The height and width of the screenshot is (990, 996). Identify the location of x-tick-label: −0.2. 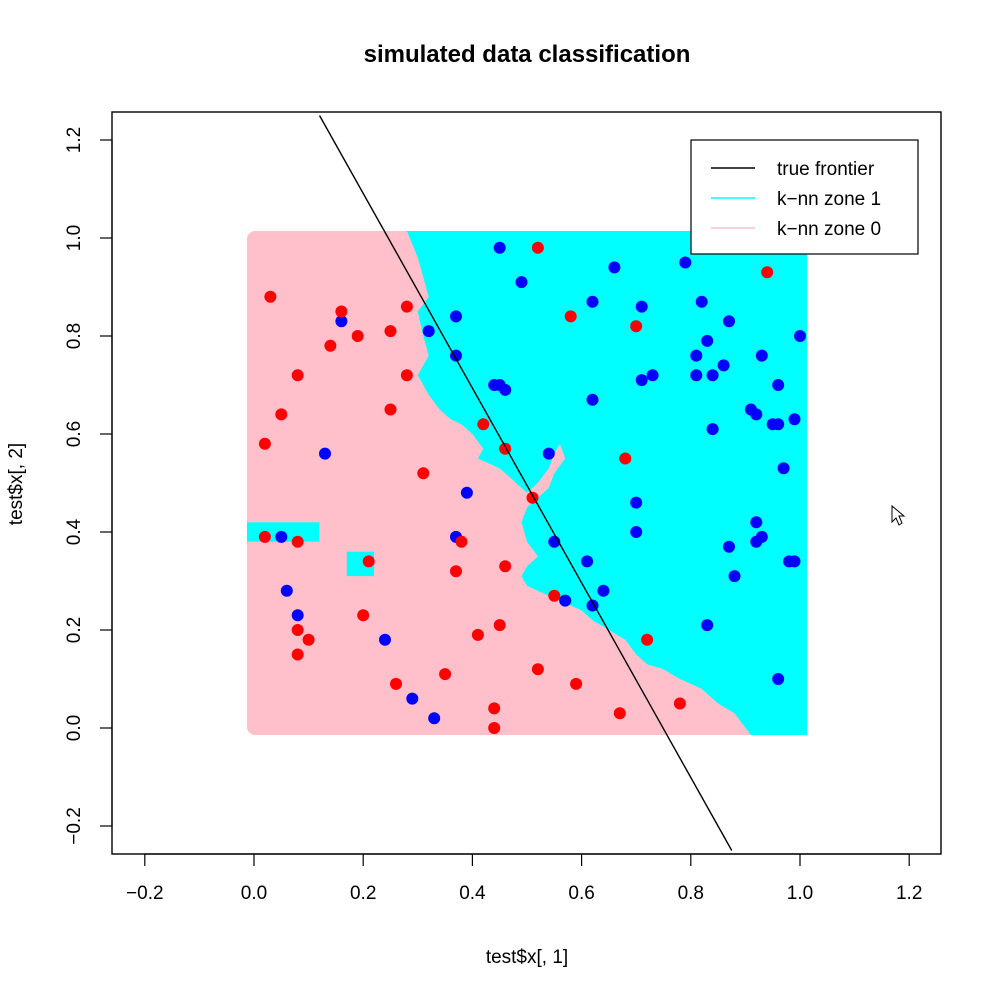
(145, 893).